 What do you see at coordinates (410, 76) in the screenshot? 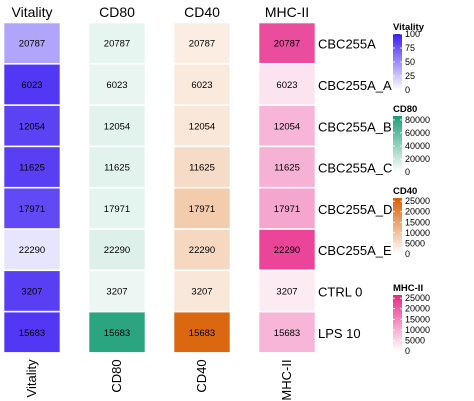
I see `legend-tick-label-vitality: 25` at bounding box center [410, 76].